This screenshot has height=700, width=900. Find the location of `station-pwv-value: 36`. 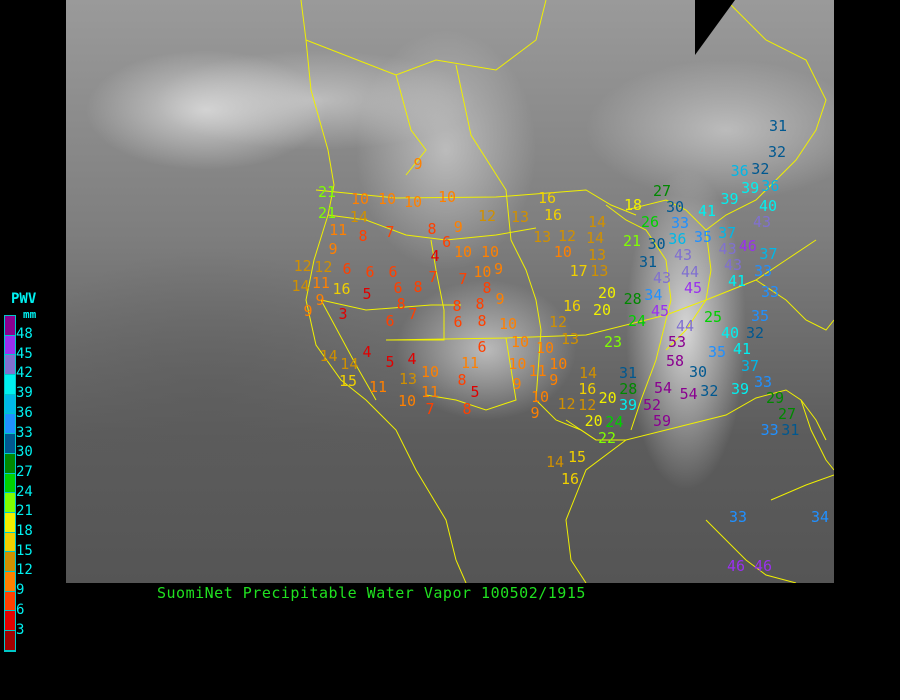

station-pwv-value: 36 is located at coordinates (739, 171).